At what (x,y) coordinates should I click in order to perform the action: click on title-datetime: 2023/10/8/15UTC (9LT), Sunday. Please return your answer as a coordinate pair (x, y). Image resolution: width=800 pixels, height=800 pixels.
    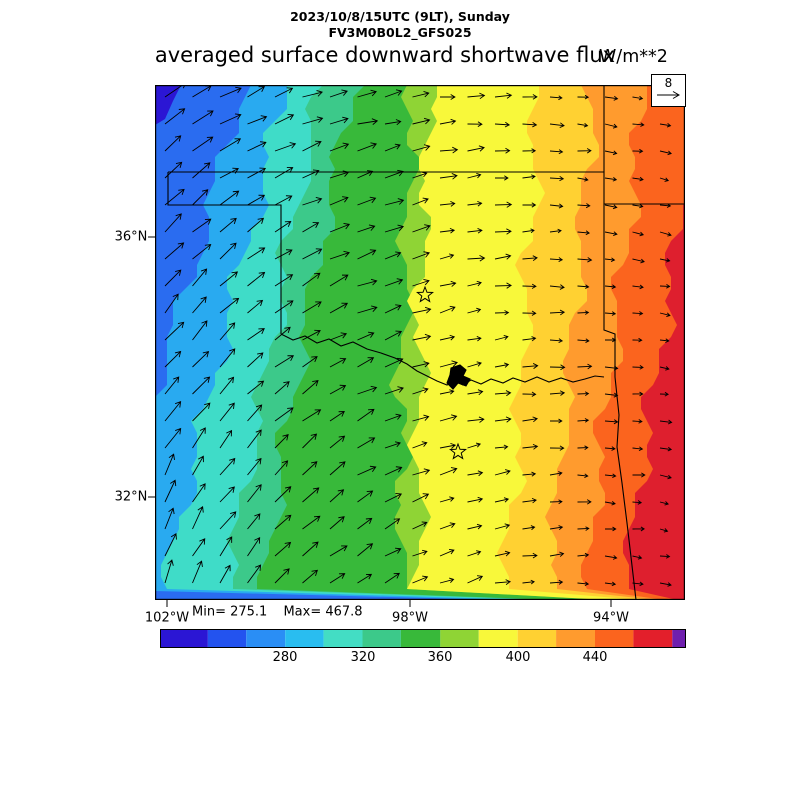
    Looking at the image, I should click on (400, 16).